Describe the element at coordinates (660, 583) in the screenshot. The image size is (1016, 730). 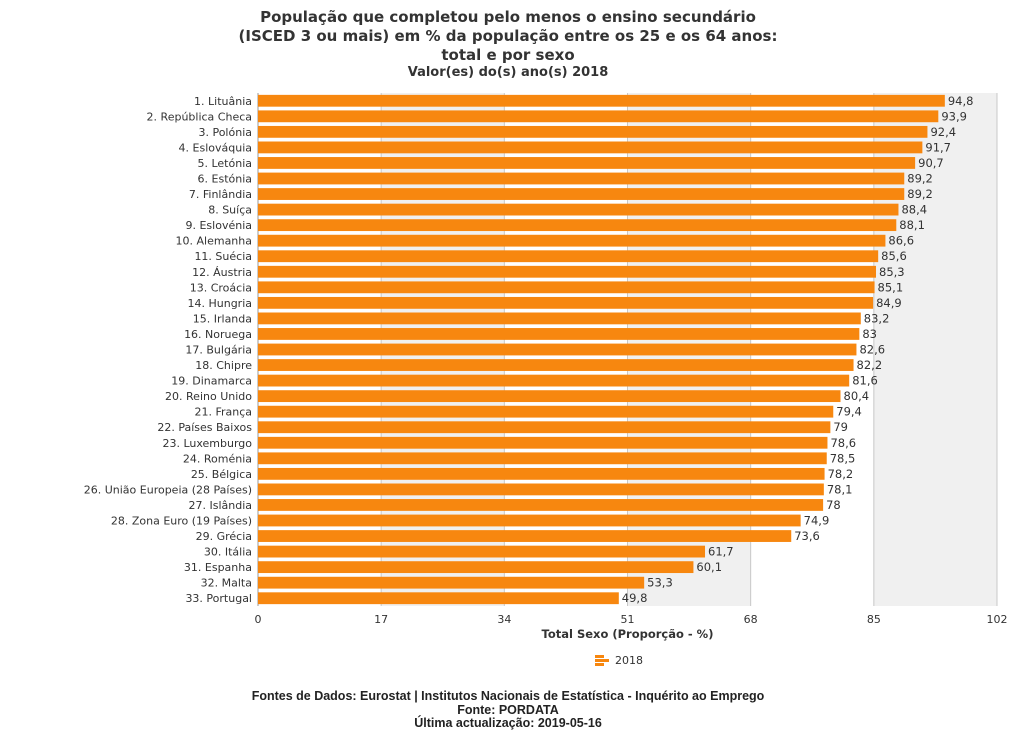
I see `data-label: 53,3` at that location.